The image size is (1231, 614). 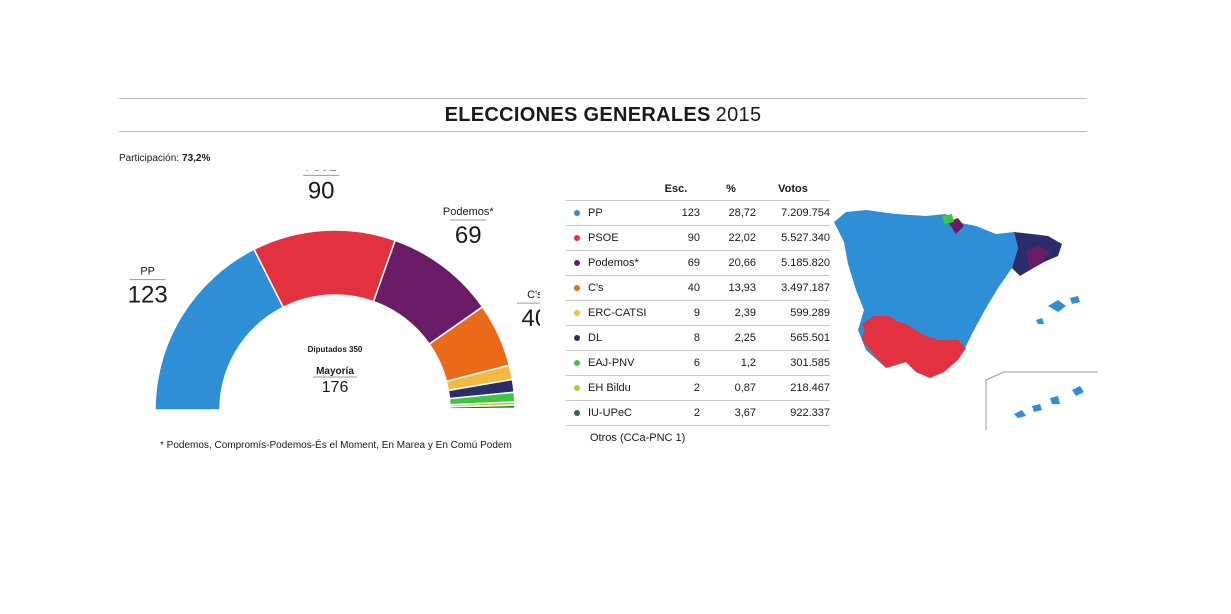 I want to click on party-name: EAJ-PNV, so click(x=620, y=363).